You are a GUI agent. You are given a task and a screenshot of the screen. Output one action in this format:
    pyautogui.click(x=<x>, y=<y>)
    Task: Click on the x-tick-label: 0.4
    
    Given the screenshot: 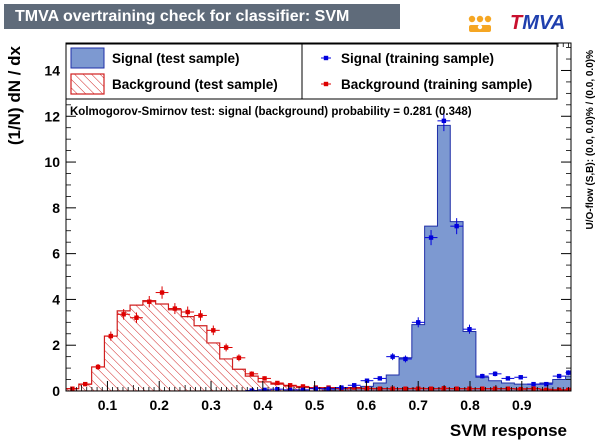 What is the action you would take?
    pyautogui.click(x=263, y=405)
    